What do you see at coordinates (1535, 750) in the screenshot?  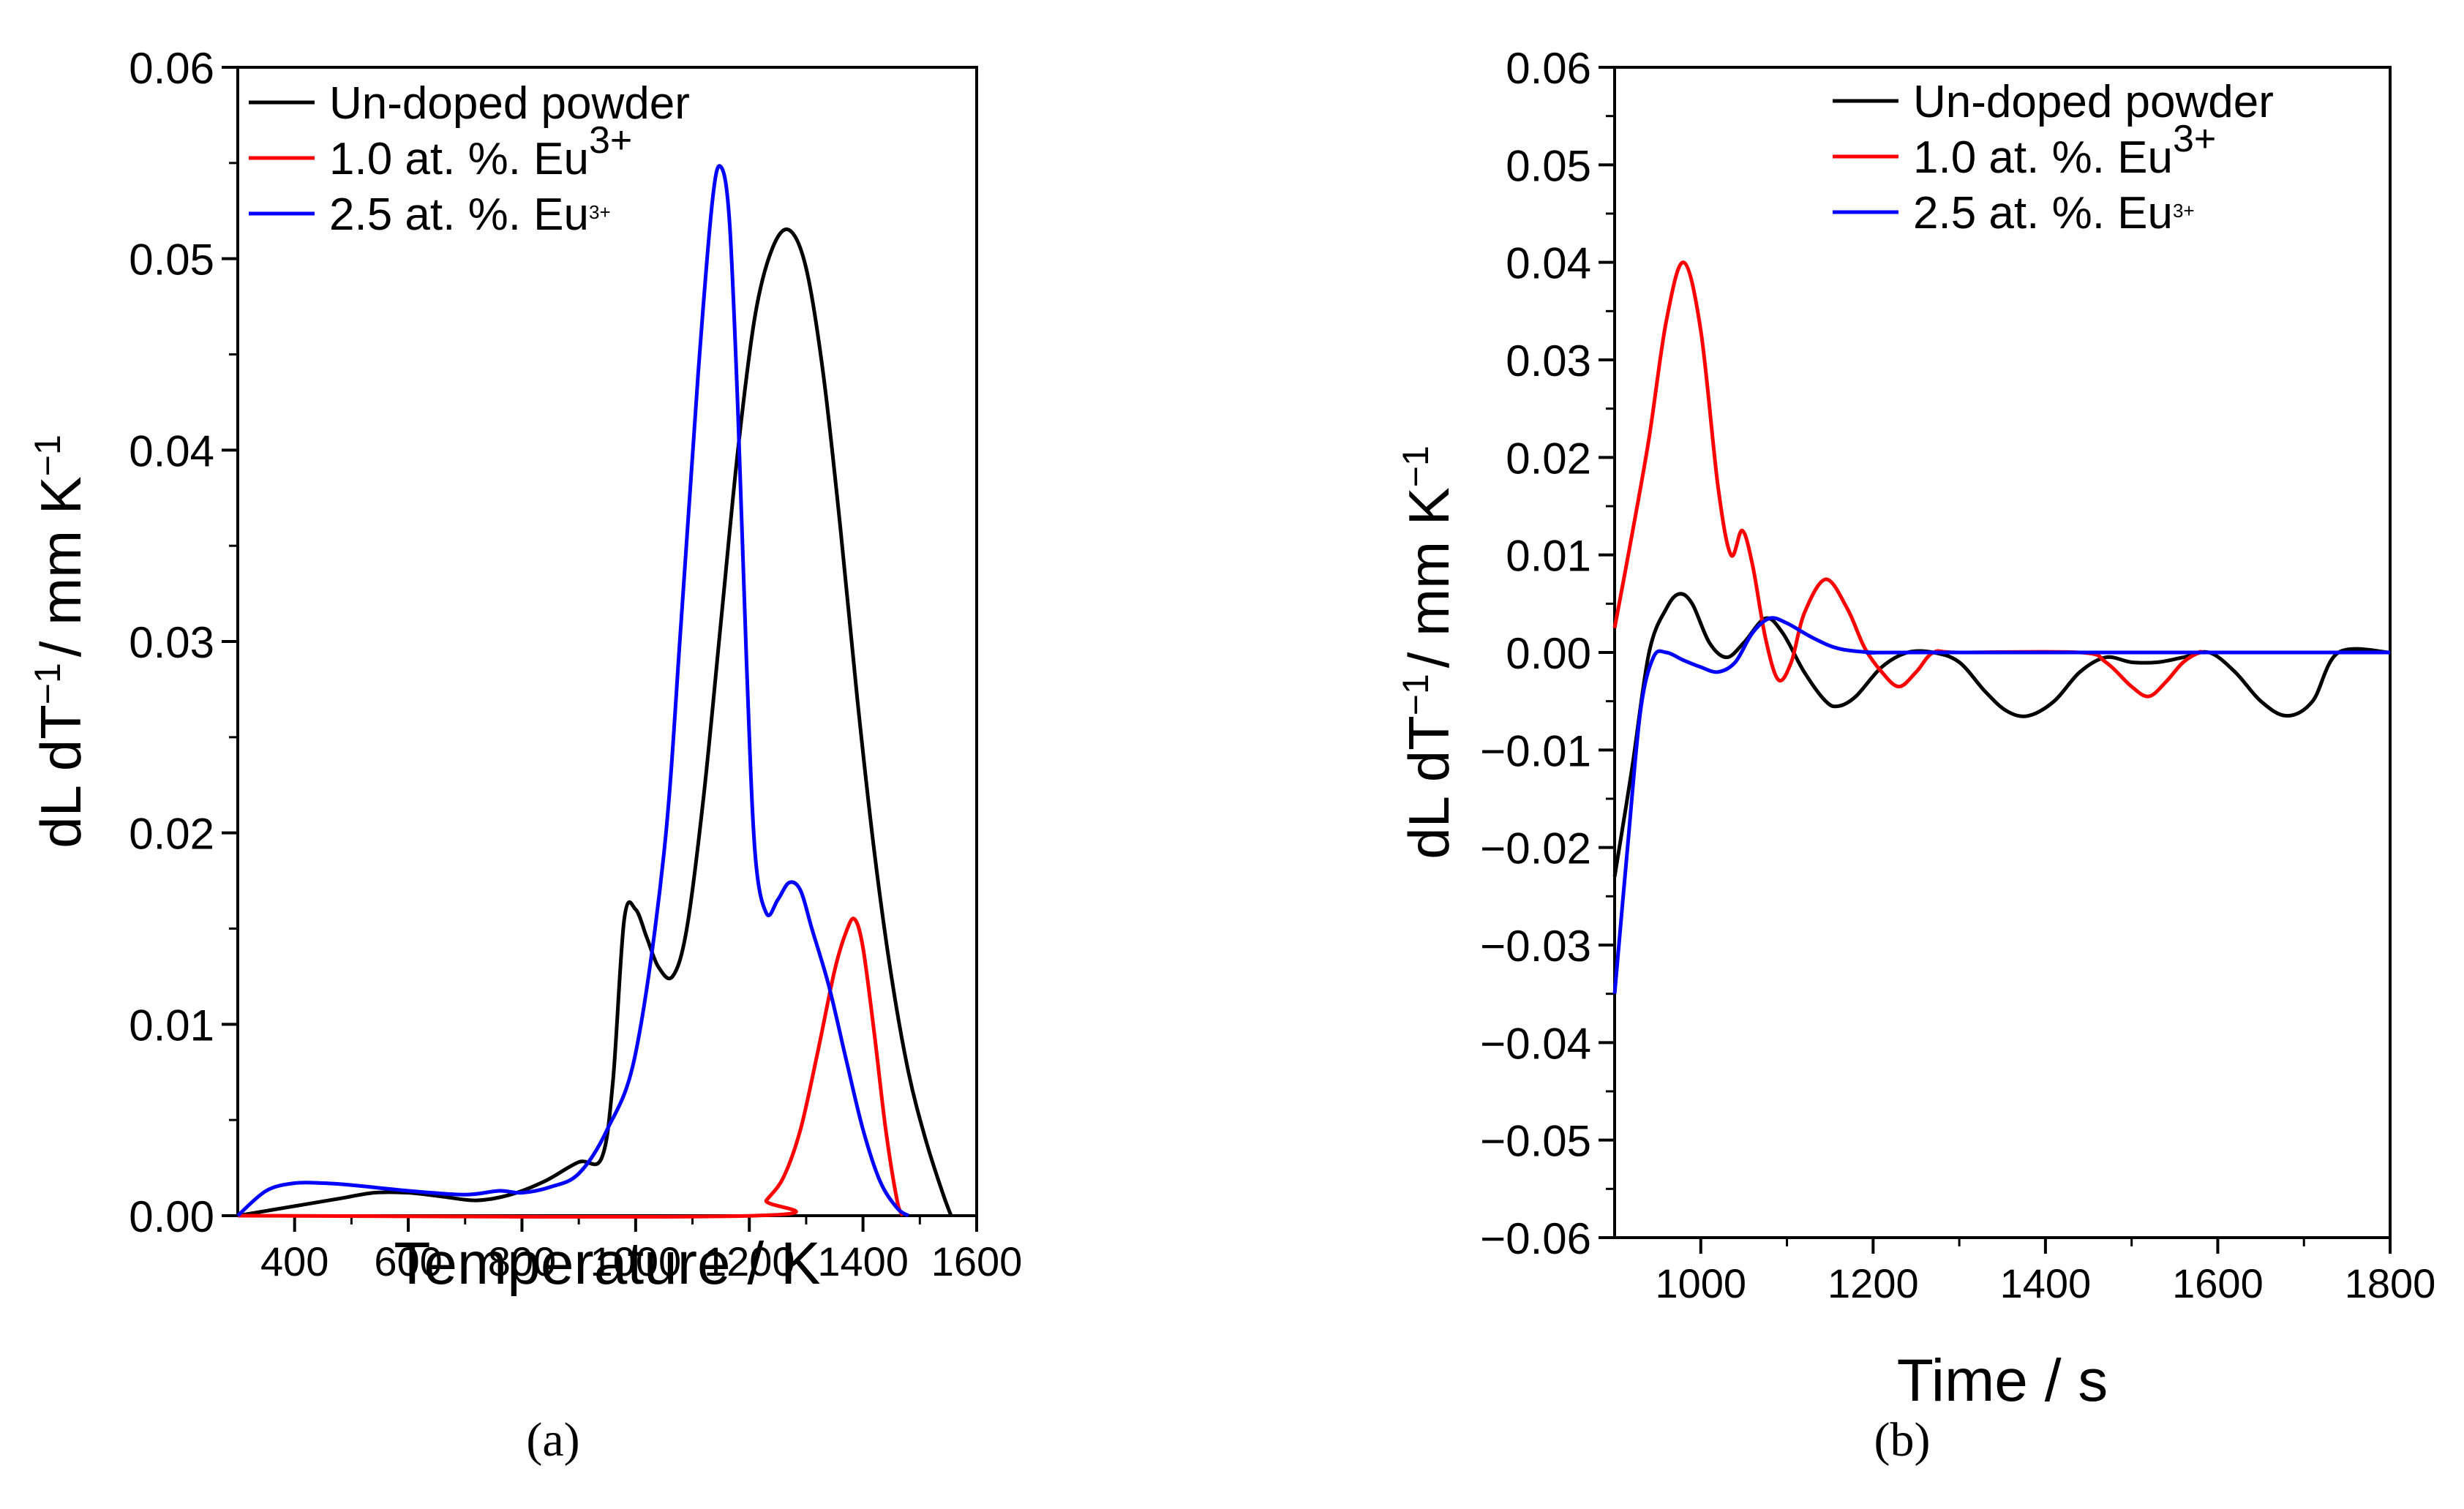 I see `y-tick-label: −0.01` at bounding box center [1535, 750].